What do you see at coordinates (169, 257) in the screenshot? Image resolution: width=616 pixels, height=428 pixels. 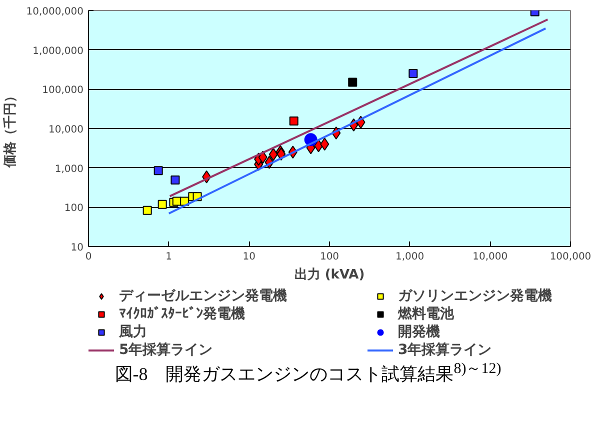 I see `x-tick-label: 1` at bounding box center [169, 257].